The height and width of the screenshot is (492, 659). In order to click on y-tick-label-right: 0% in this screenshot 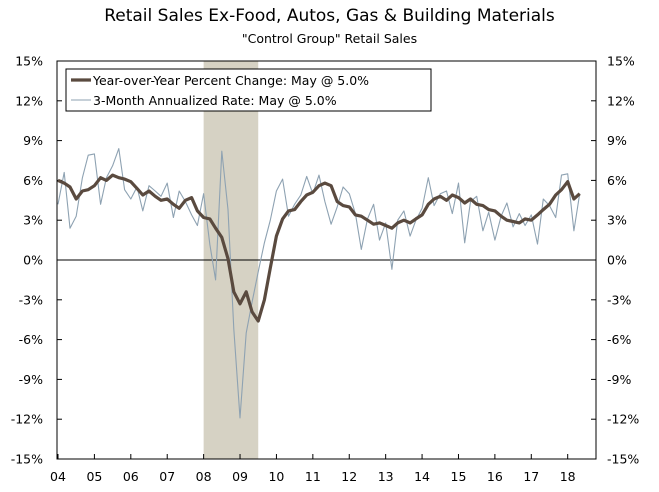, I will do `click(617, 260)`.